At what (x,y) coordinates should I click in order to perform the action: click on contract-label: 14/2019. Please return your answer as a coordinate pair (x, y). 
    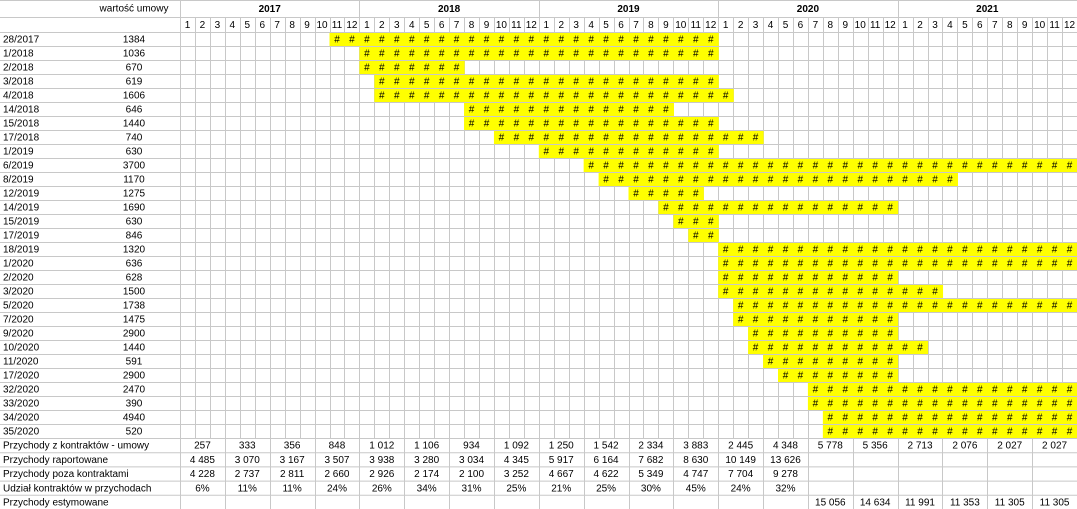
    Looking at the image, I should click on (21, 208).